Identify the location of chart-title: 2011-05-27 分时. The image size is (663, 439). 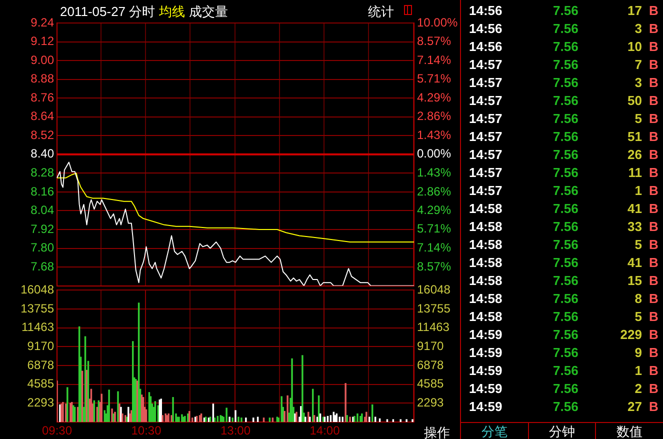
(108, 12).